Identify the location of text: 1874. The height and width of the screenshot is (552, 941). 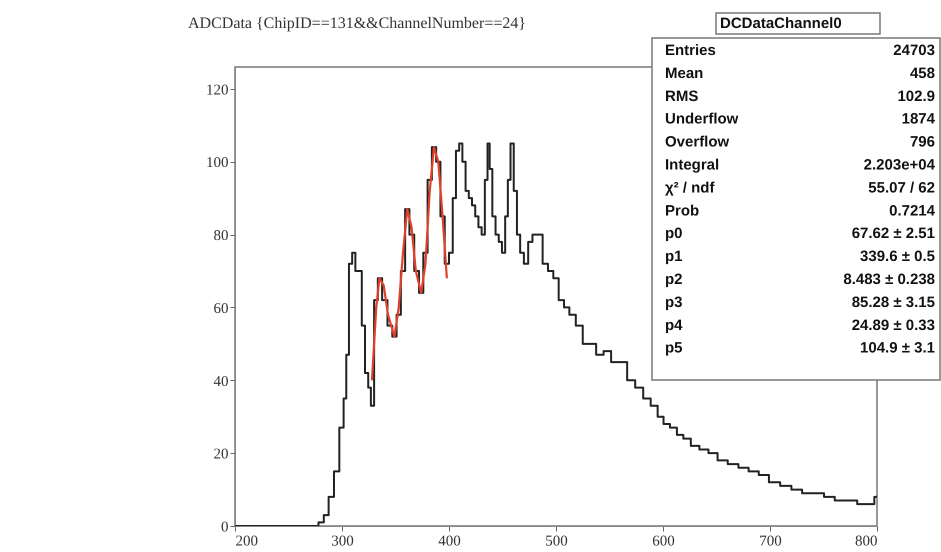
(919, 119).